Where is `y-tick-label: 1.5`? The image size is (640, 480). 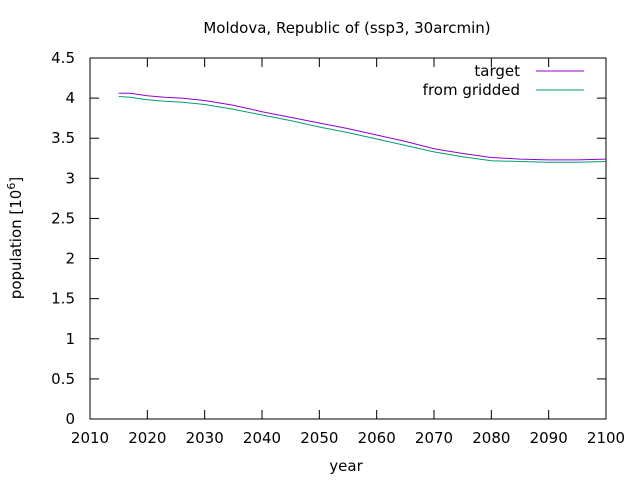
y-tick-label: 1.5 is located at coordinates (63, 299).